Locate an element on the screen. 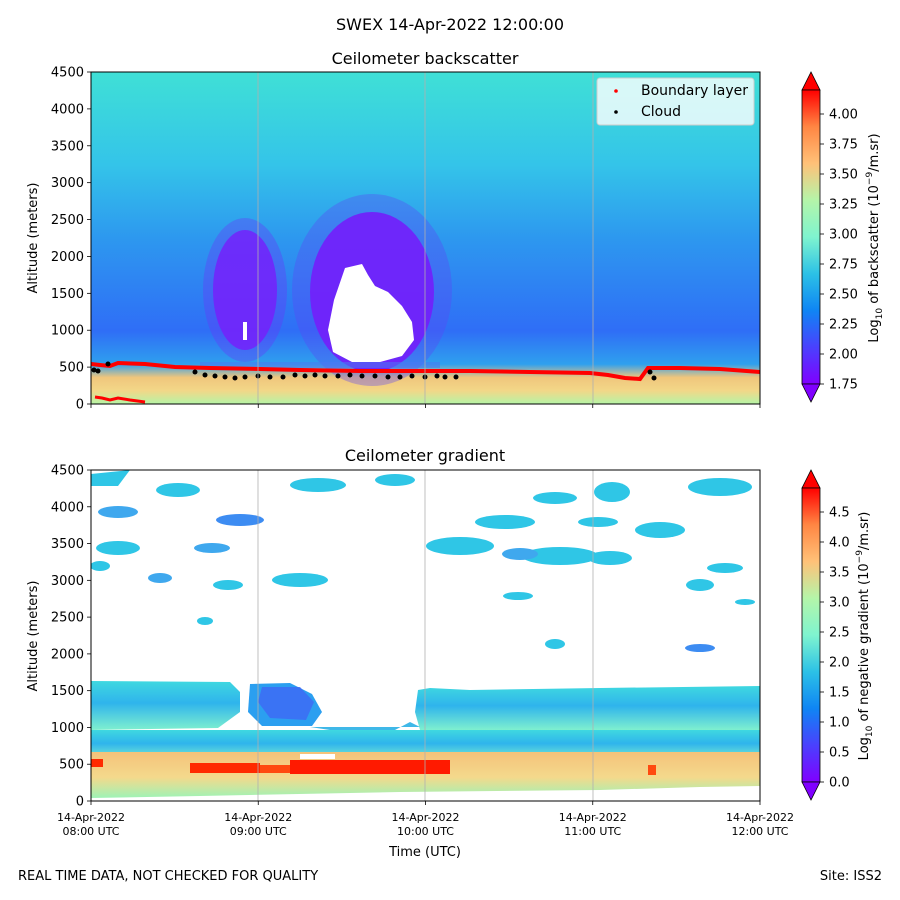 The height and width of the screenshot is (900, 900). colorbar-tick-label: 2.00 is located at coordinates (843, 355).